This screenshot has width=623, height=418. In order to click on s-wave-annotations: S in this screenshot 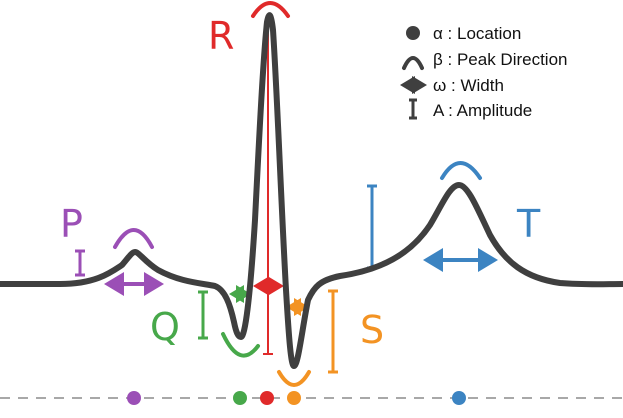, I will do `click(330, 347)`.